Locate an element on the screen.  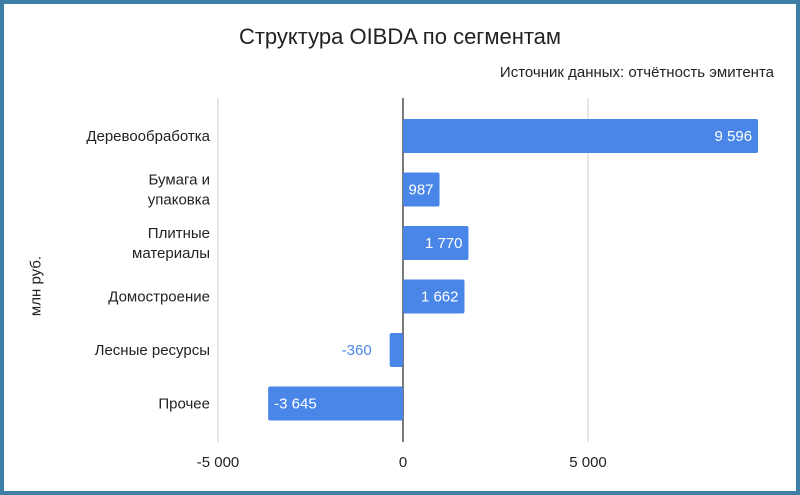
category-label: Лесные ресурсы is located at coordinates (152, 350).